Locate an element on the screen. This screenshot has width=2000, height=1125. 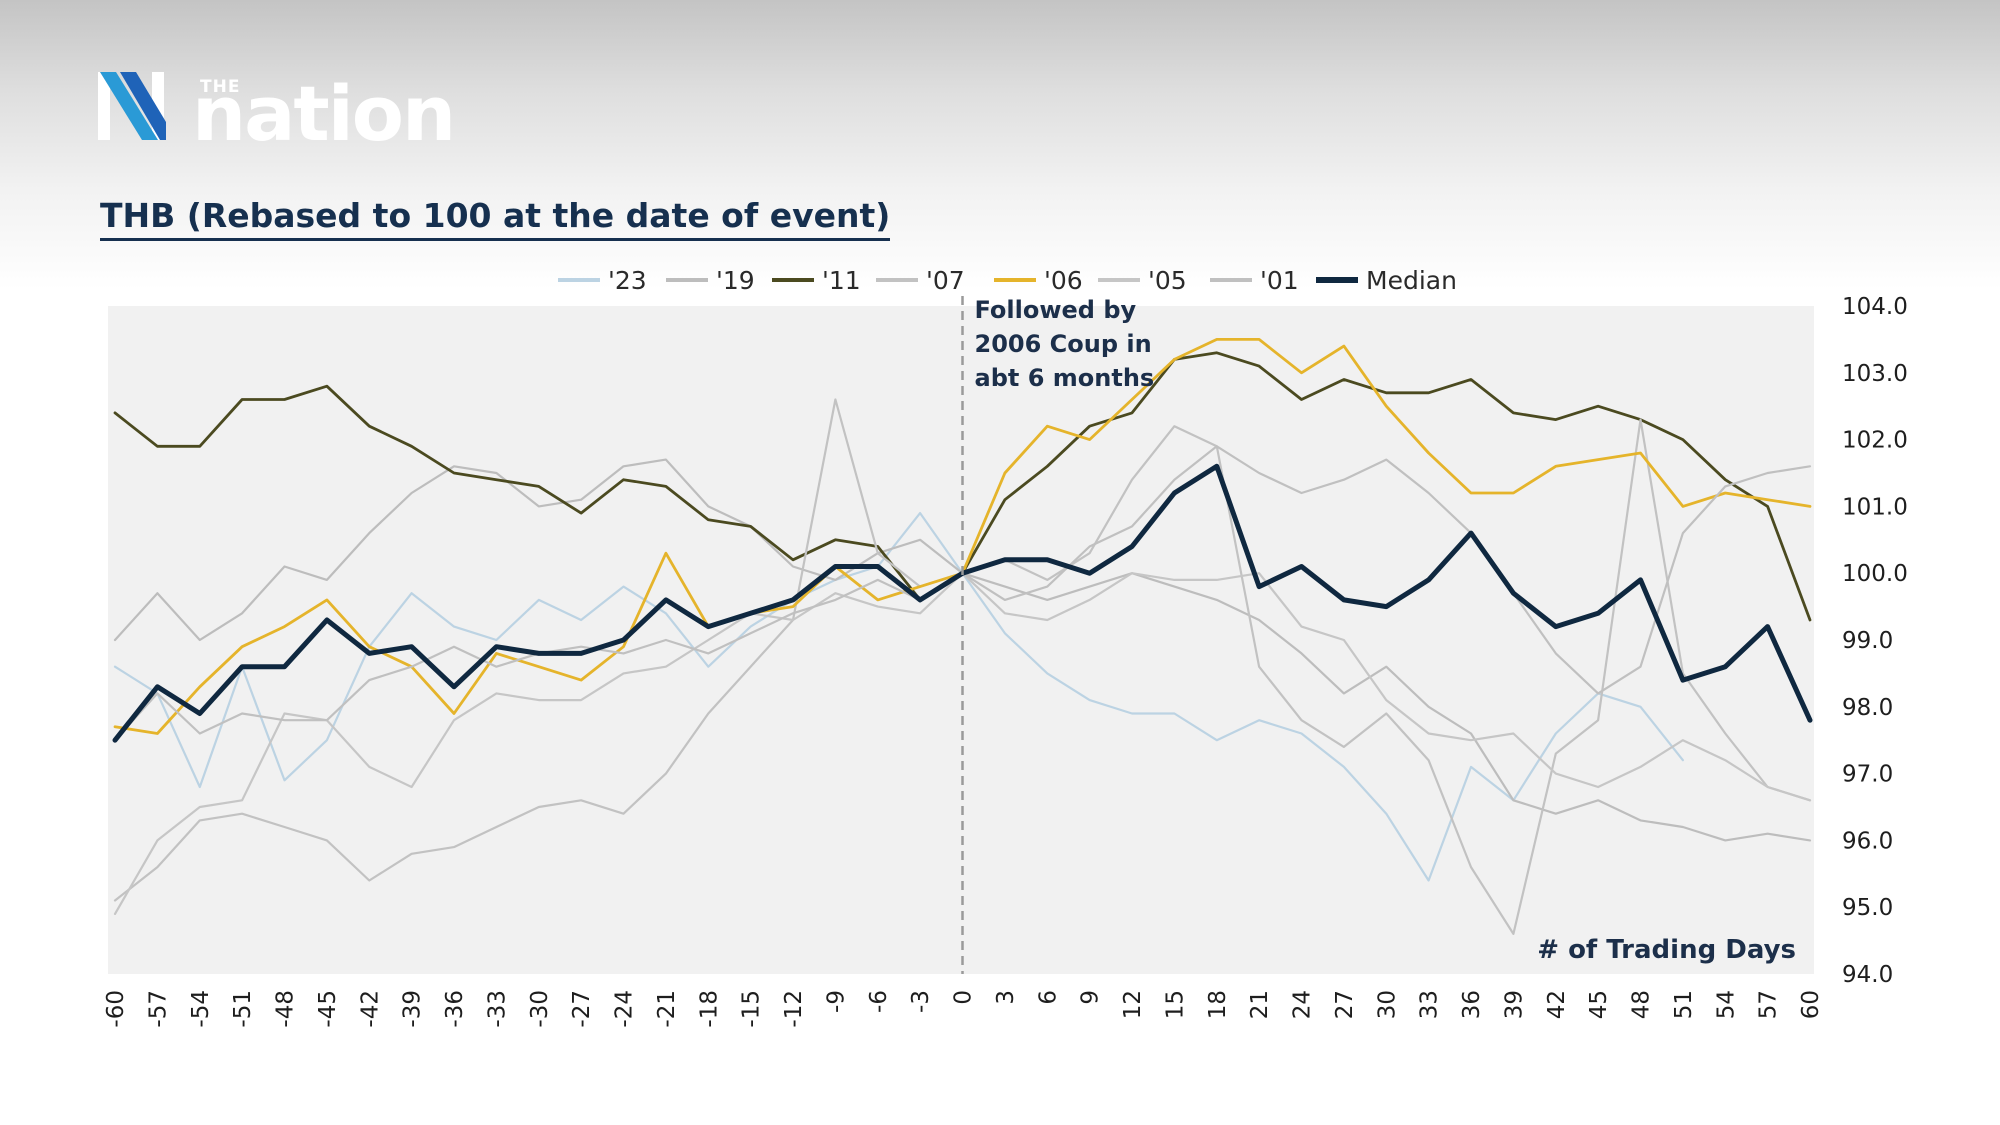
x-tick-label: 9 is located at coordinates (1091, 997).